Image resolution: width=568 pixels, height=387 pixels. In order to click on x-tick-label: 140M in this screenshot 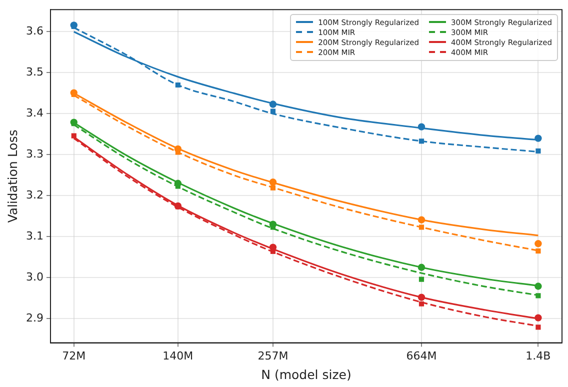, I will do `click(178, 355)`.